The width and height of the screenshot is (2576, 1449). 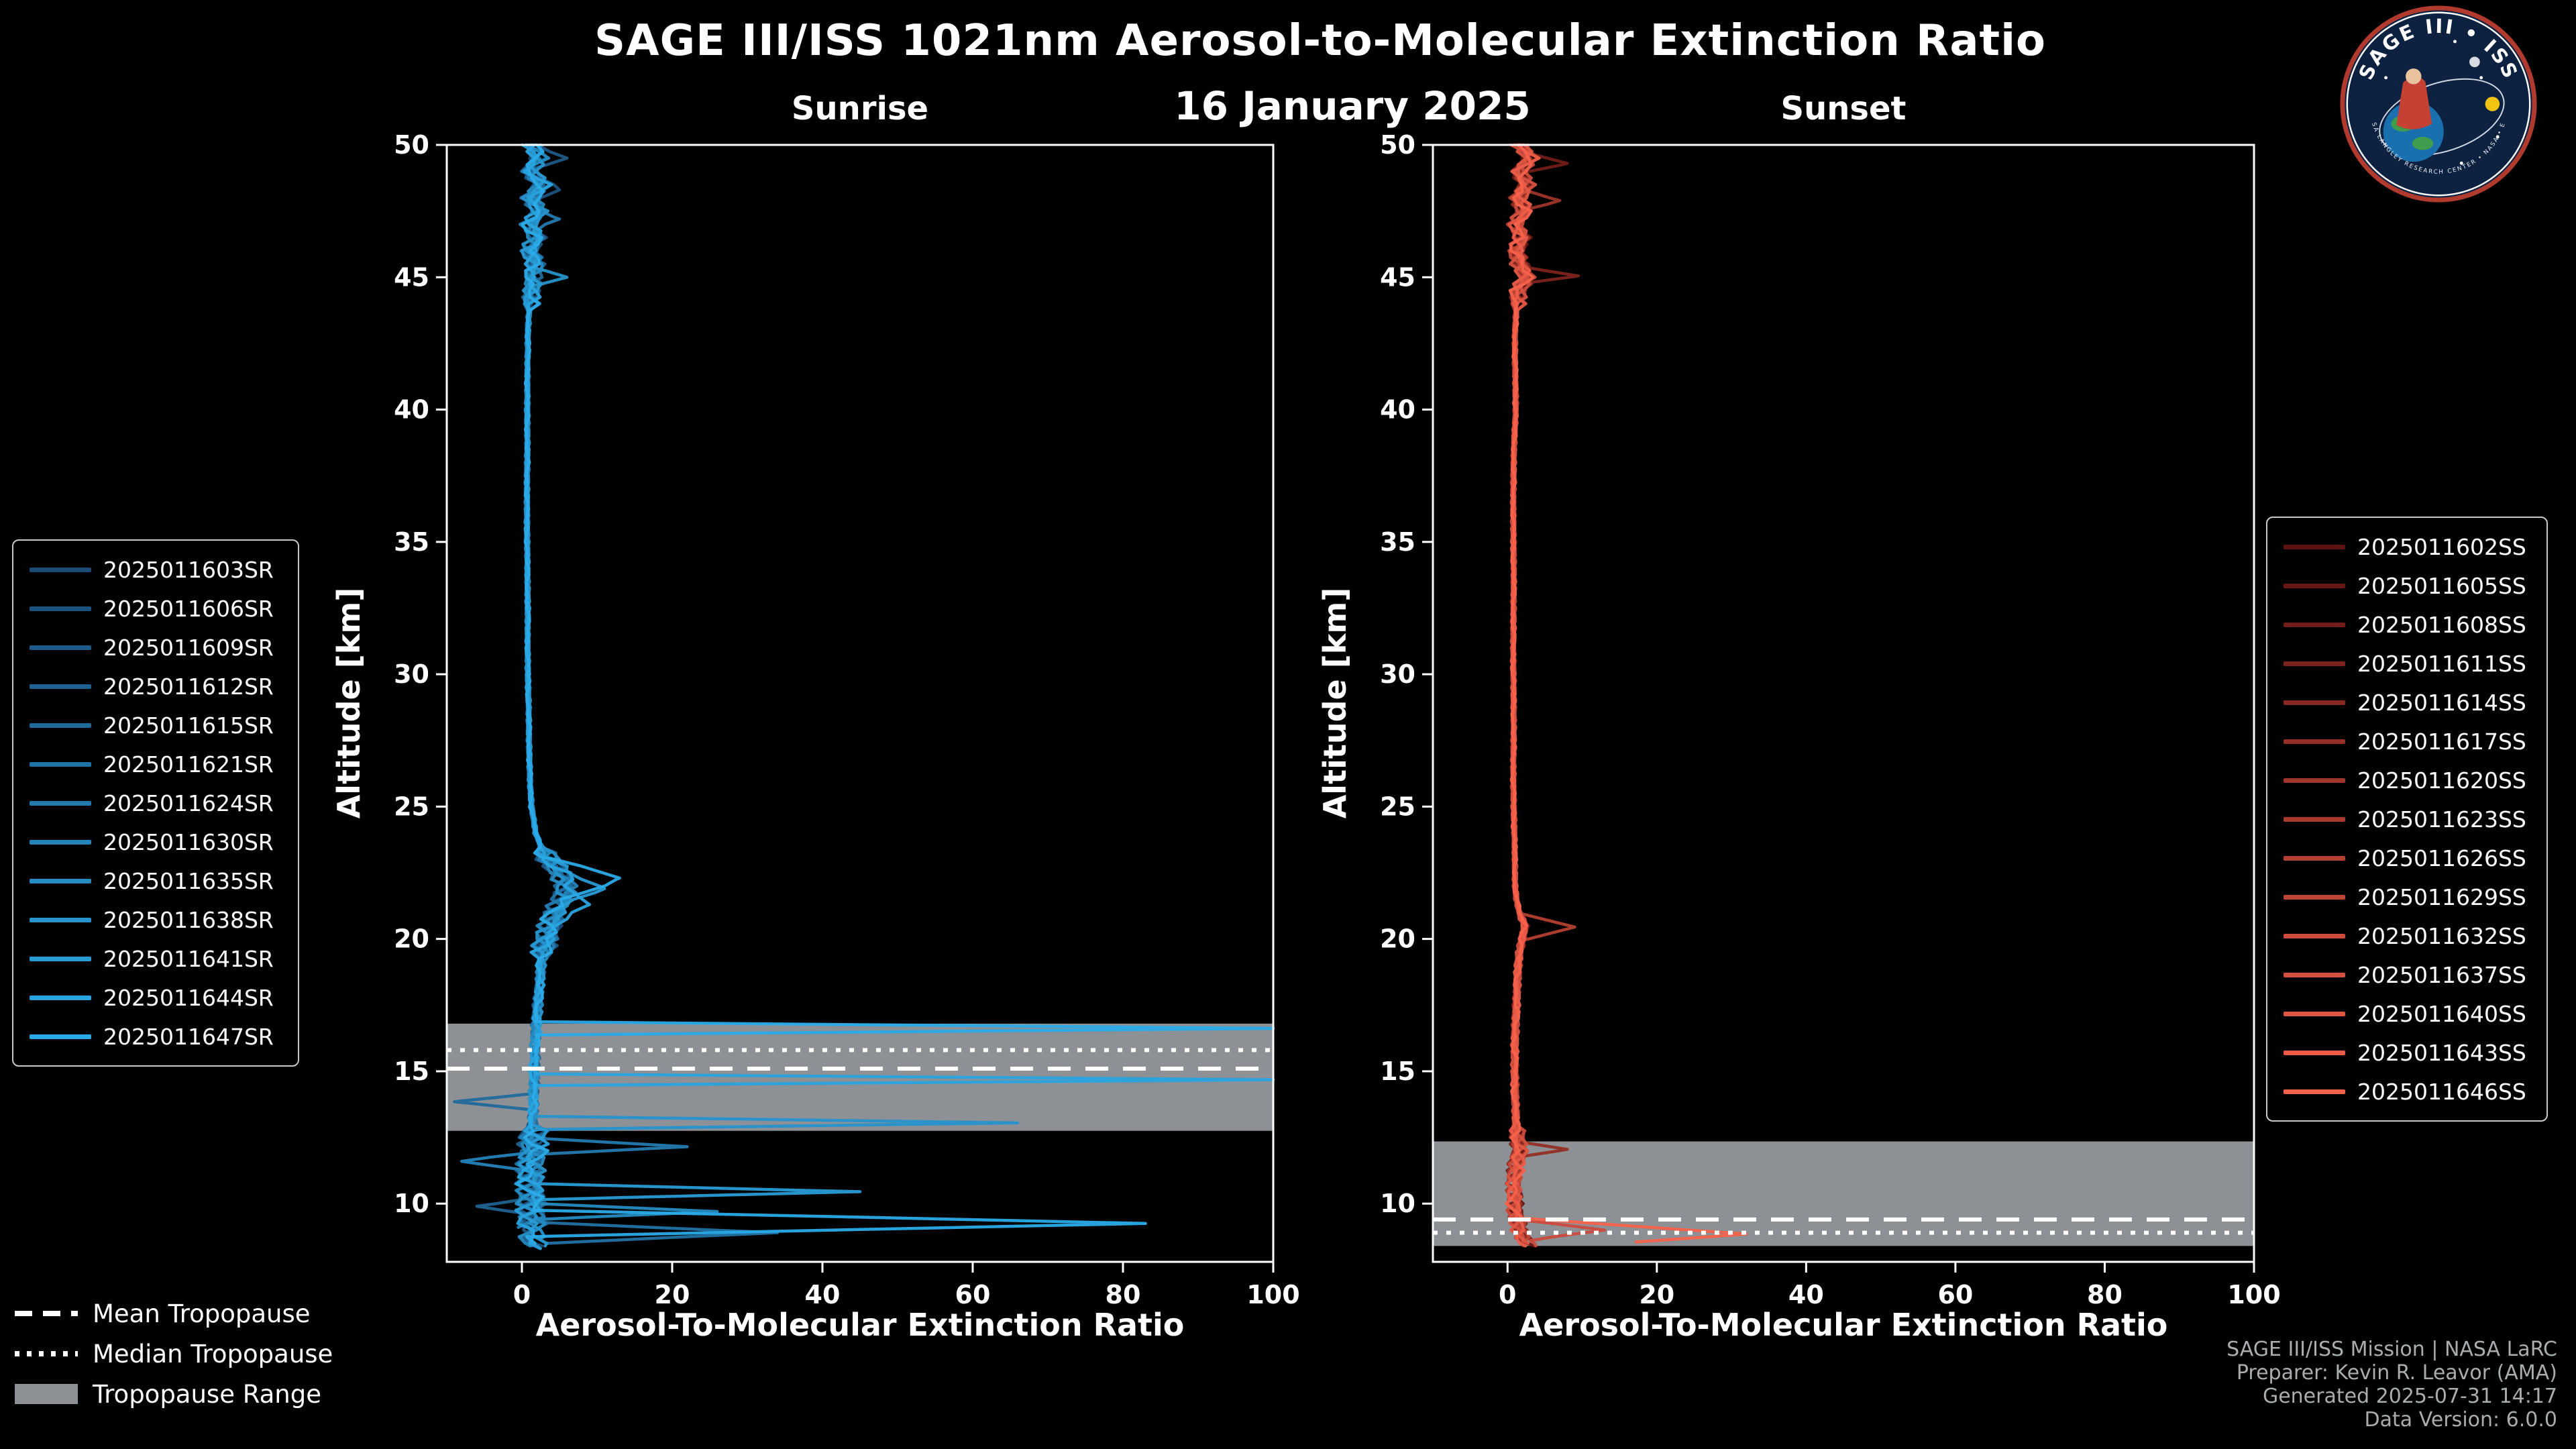 What do you see at coordinates (155, 608) in the screenshot?
I see `legend-item: 2025011606SR` at bounding box center [155, 608].